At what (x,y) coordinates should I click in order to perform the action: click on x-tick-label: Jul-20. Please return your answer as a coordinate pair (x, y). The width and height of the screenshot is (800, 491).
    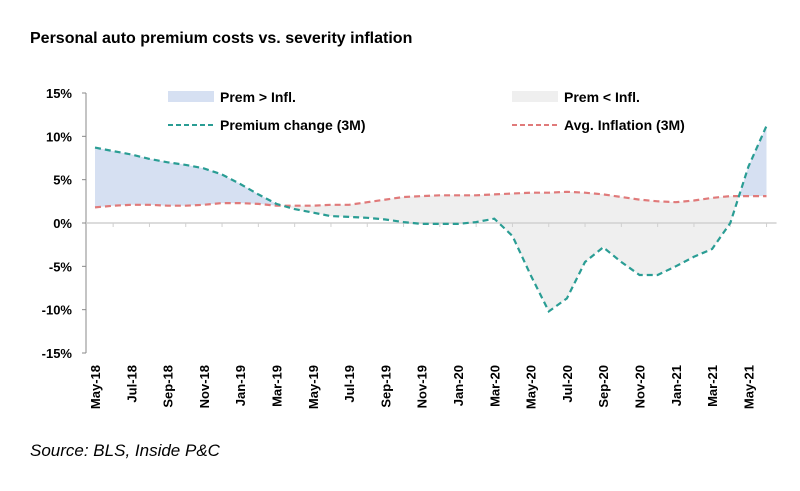
    Looking at the image, I should click on (567, 384).